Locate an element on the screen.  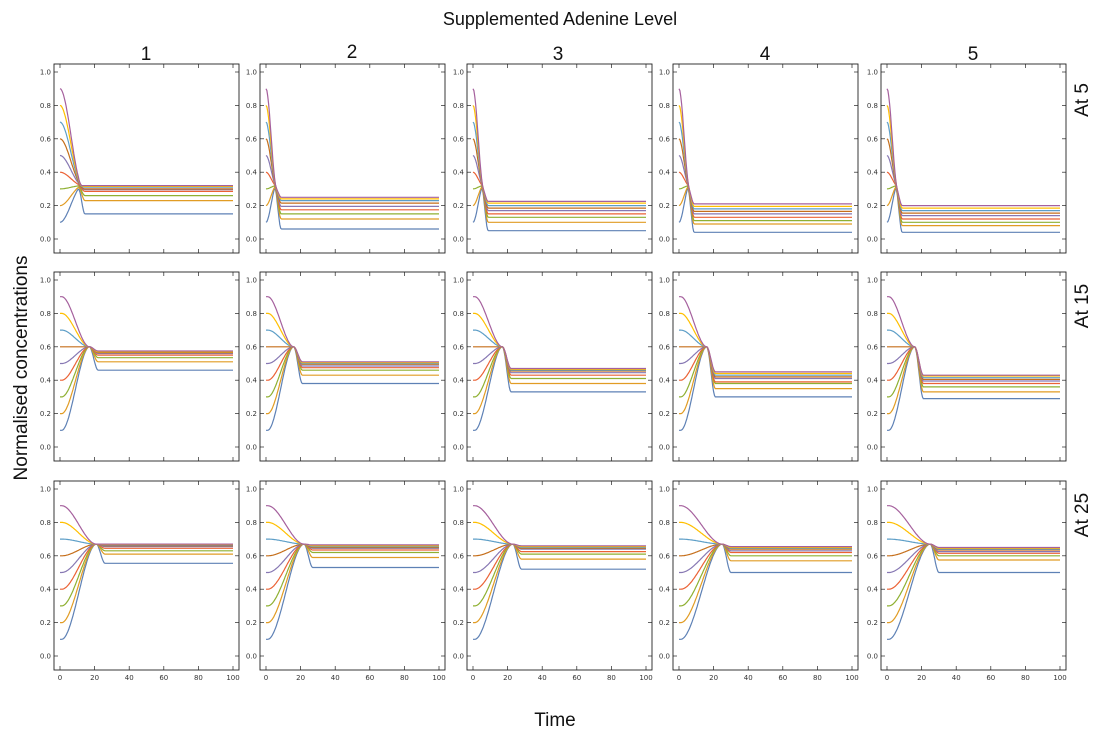
row-label-3: At 25 is located at coordinates (1082, 515).